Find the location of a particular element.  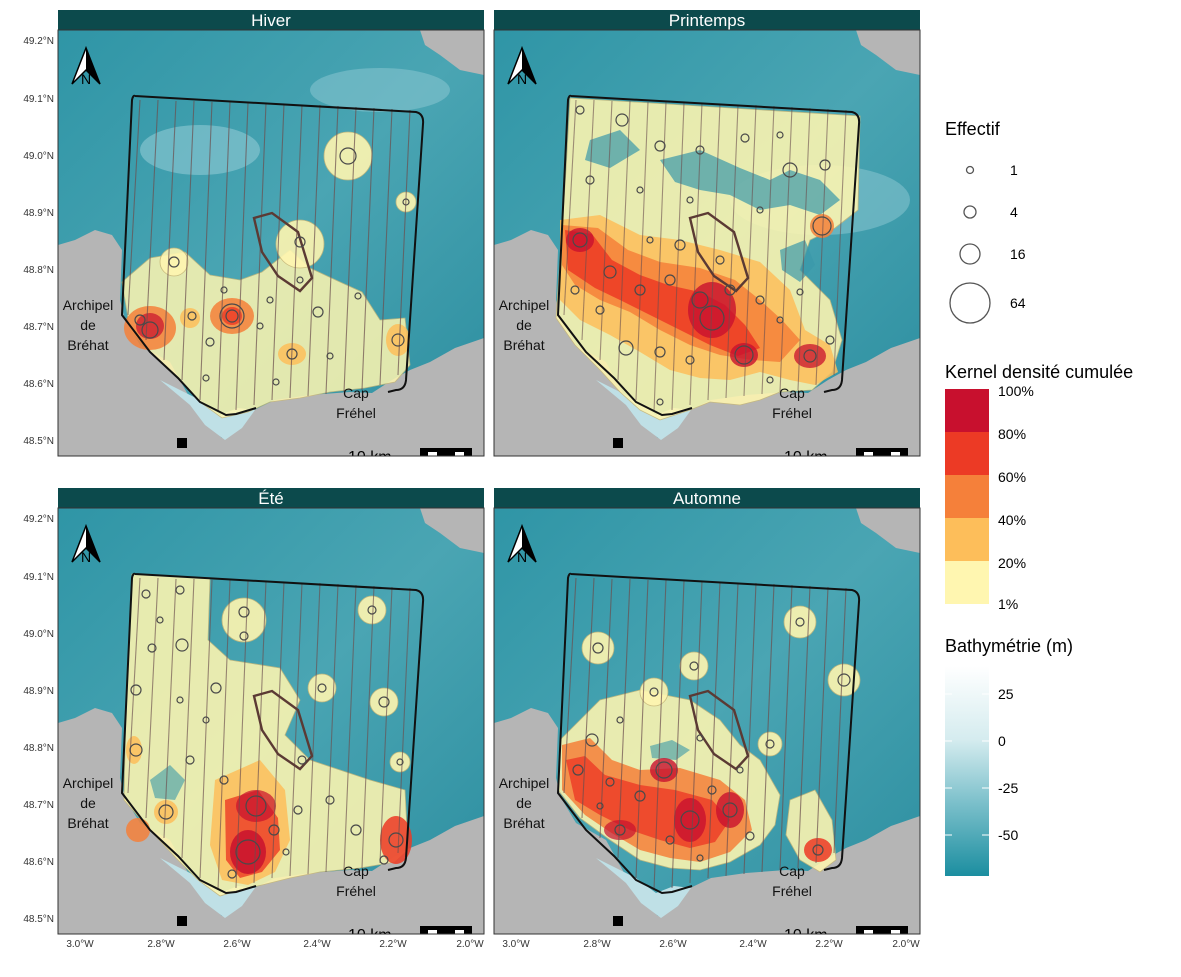

land-jersey is located at coordinates (888, 530).